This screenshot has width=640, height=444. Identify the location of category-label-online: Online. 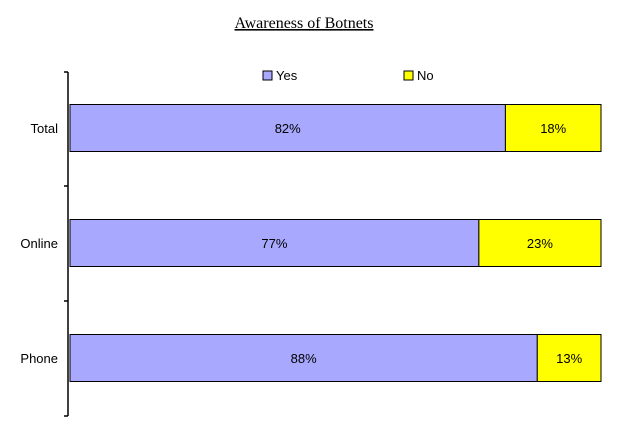
(39, 243).